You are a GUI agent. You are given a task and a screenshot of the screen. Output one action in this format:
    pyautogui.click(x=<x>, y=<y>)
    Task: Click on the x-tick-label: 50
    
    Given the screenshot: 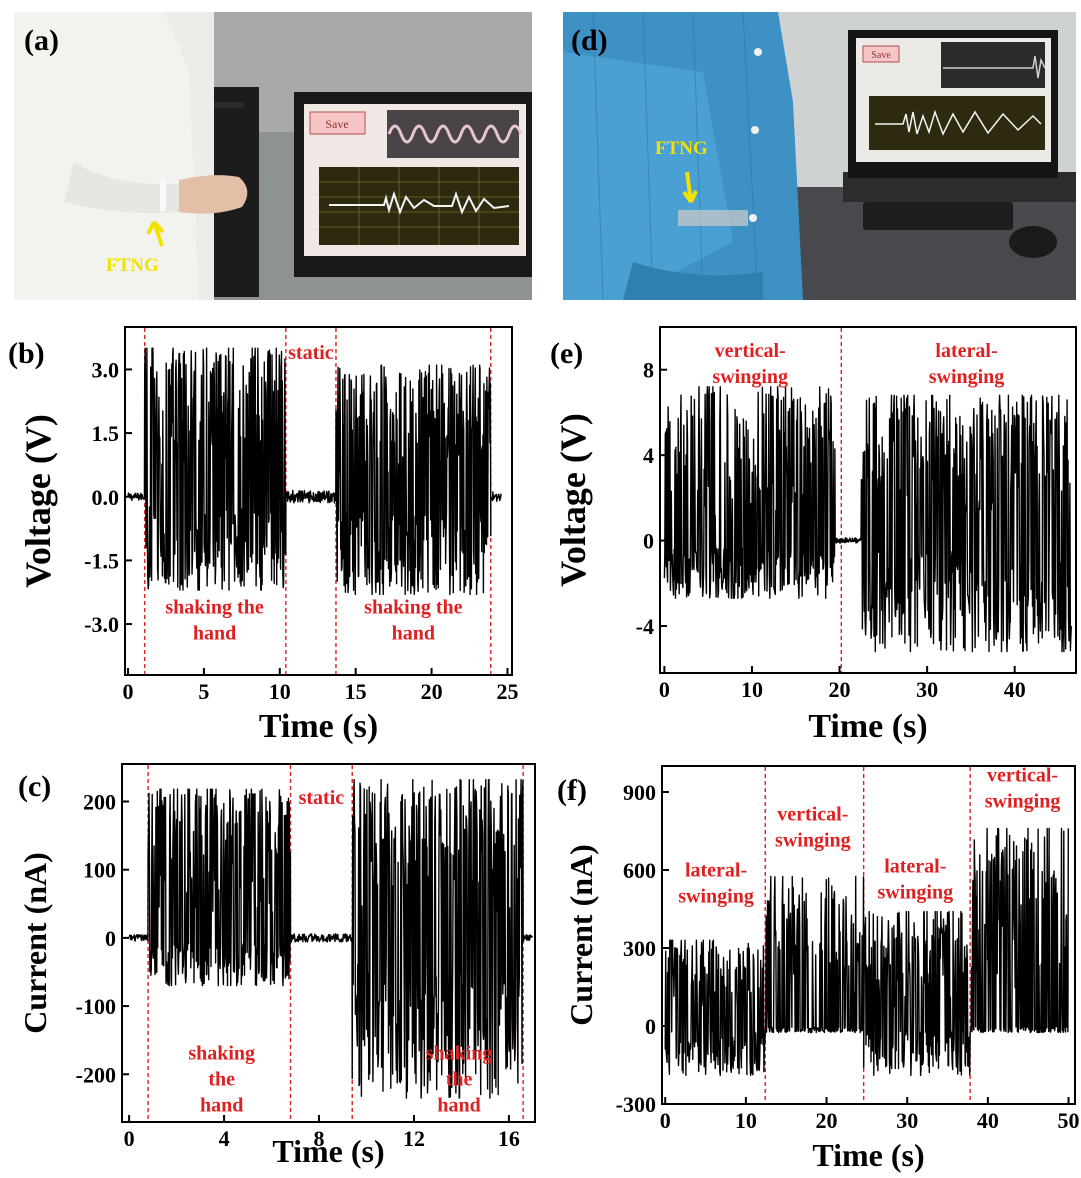 What is the action you would take?
    pyautogui.click(x=1069, y=1120)
    